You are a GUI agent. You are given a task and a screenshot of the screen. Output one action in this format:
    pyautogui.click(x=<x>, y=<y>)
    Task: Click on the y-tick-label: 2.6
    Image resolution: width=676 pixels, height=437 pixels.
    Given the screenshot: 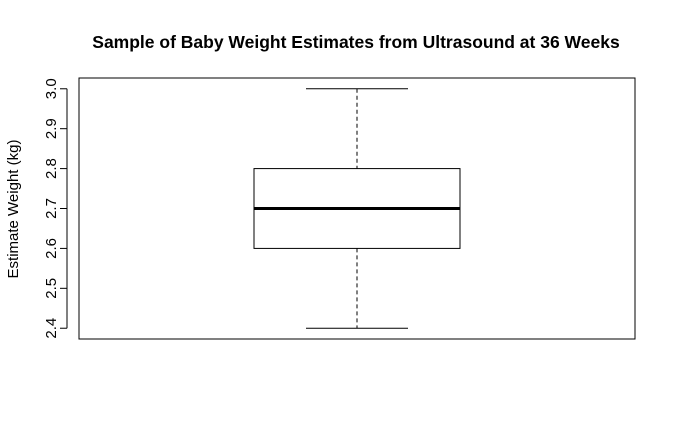 What is the action you would take?
    pyautogui.click(x=51, y=248)
    